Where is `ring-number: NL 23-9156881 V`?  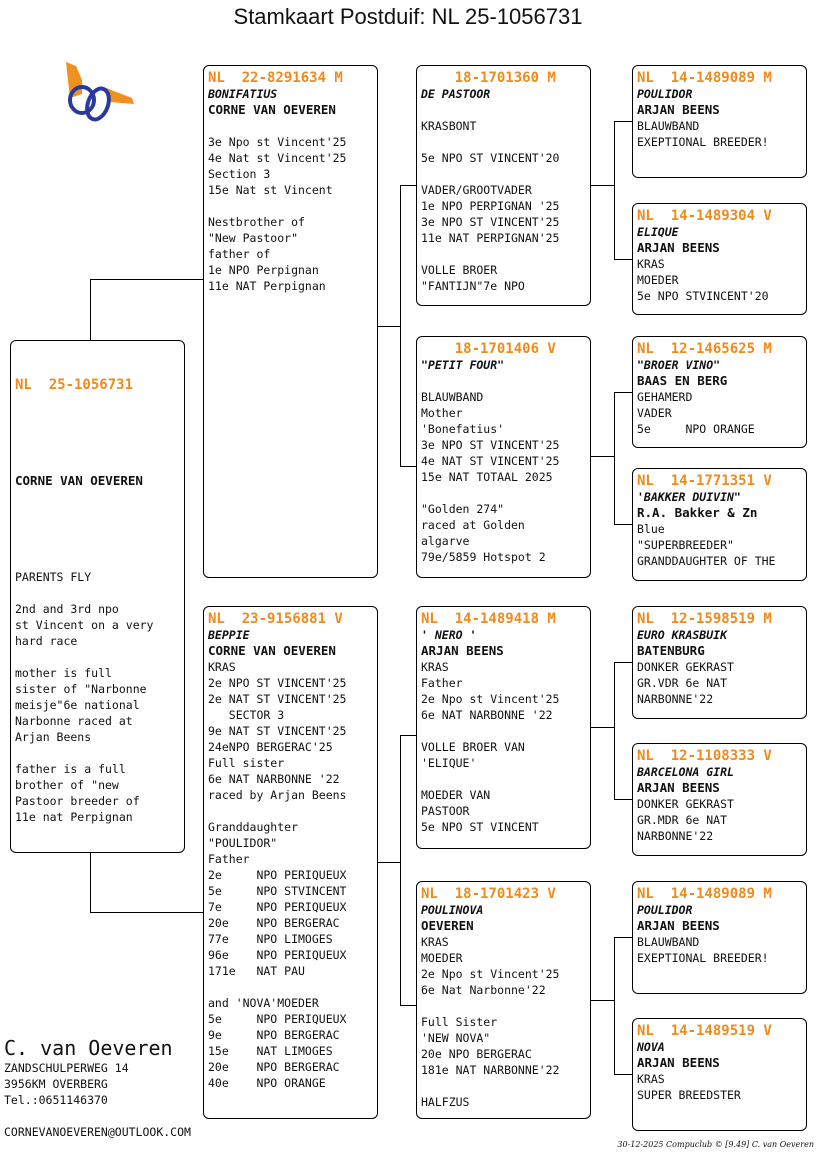 ring-number: NL 23-9156881 V is located at coordinates (275, 619).